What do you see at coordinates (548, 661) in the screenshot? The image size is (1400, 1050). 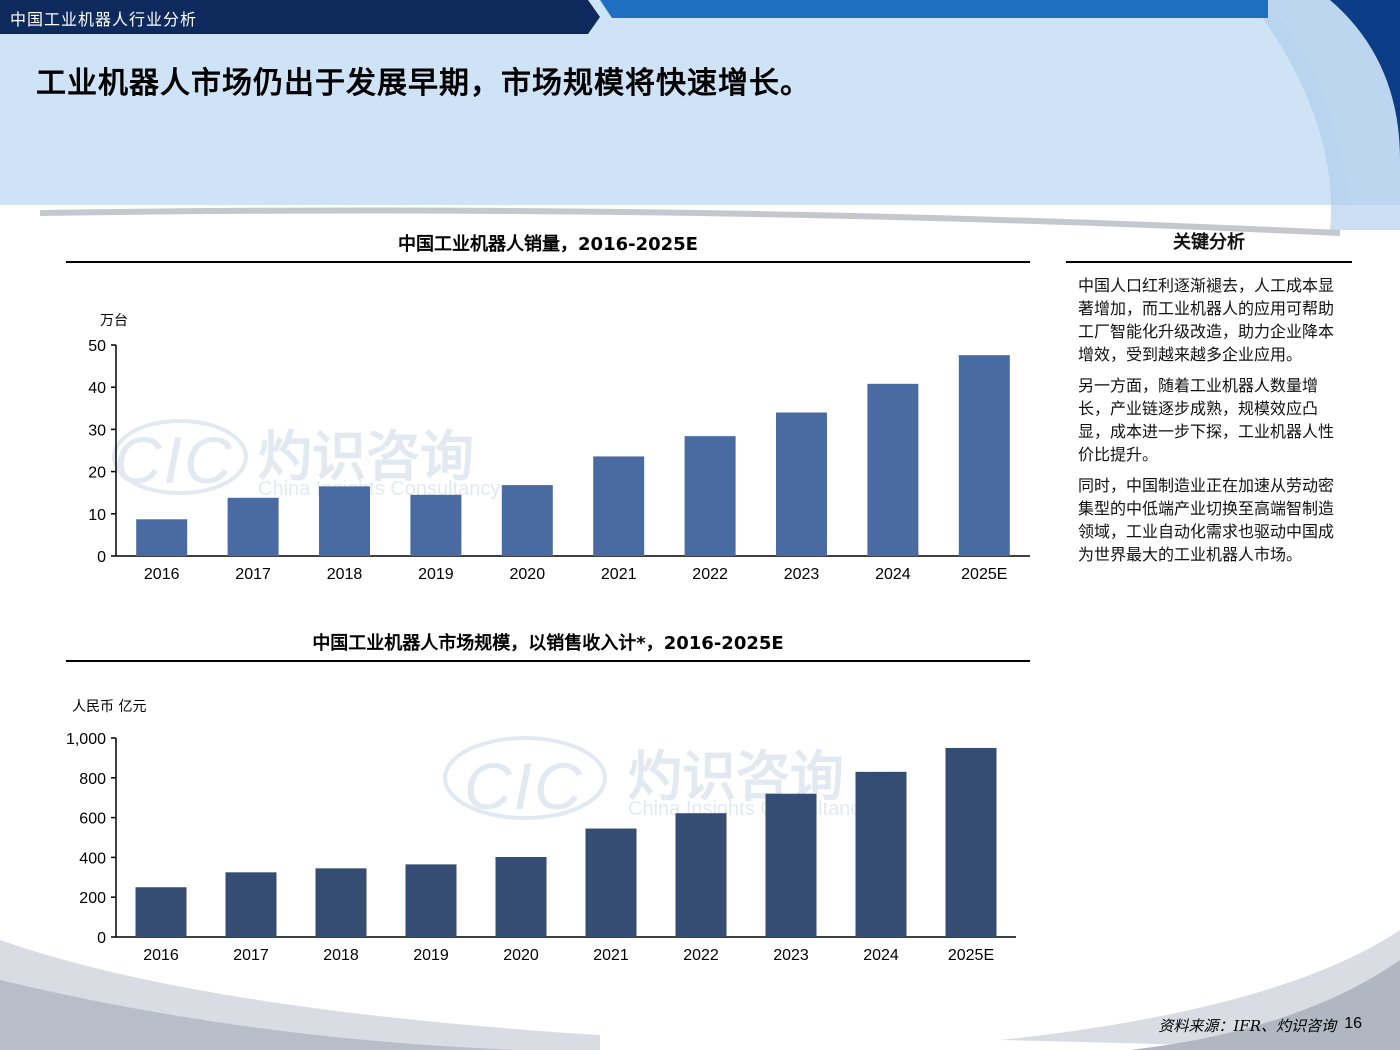 I see `chart2-rule` at bounding box center [548, 661].